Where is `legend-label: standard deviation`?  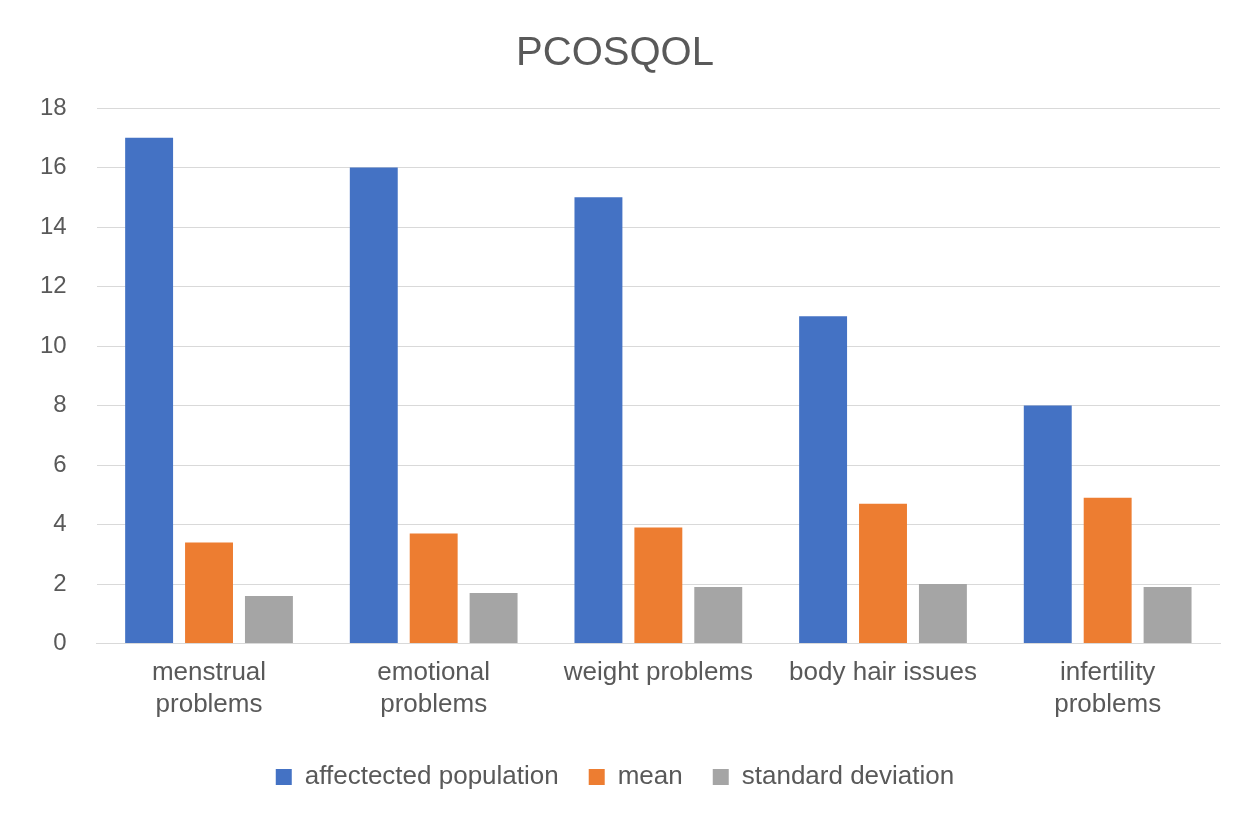 legend-label: standard deviation is located at coordinates (848, 775).